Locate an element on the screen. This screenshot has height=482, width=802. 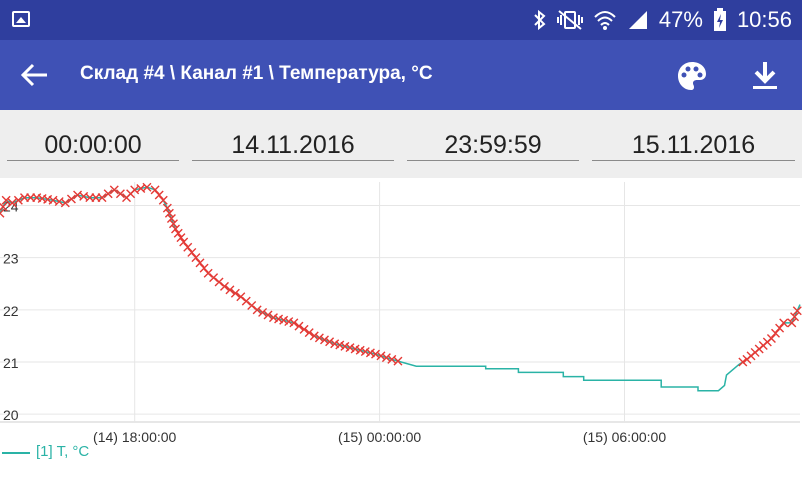
x-tick-label: (15) 00:00:00 is located at coordinates (379, 437).